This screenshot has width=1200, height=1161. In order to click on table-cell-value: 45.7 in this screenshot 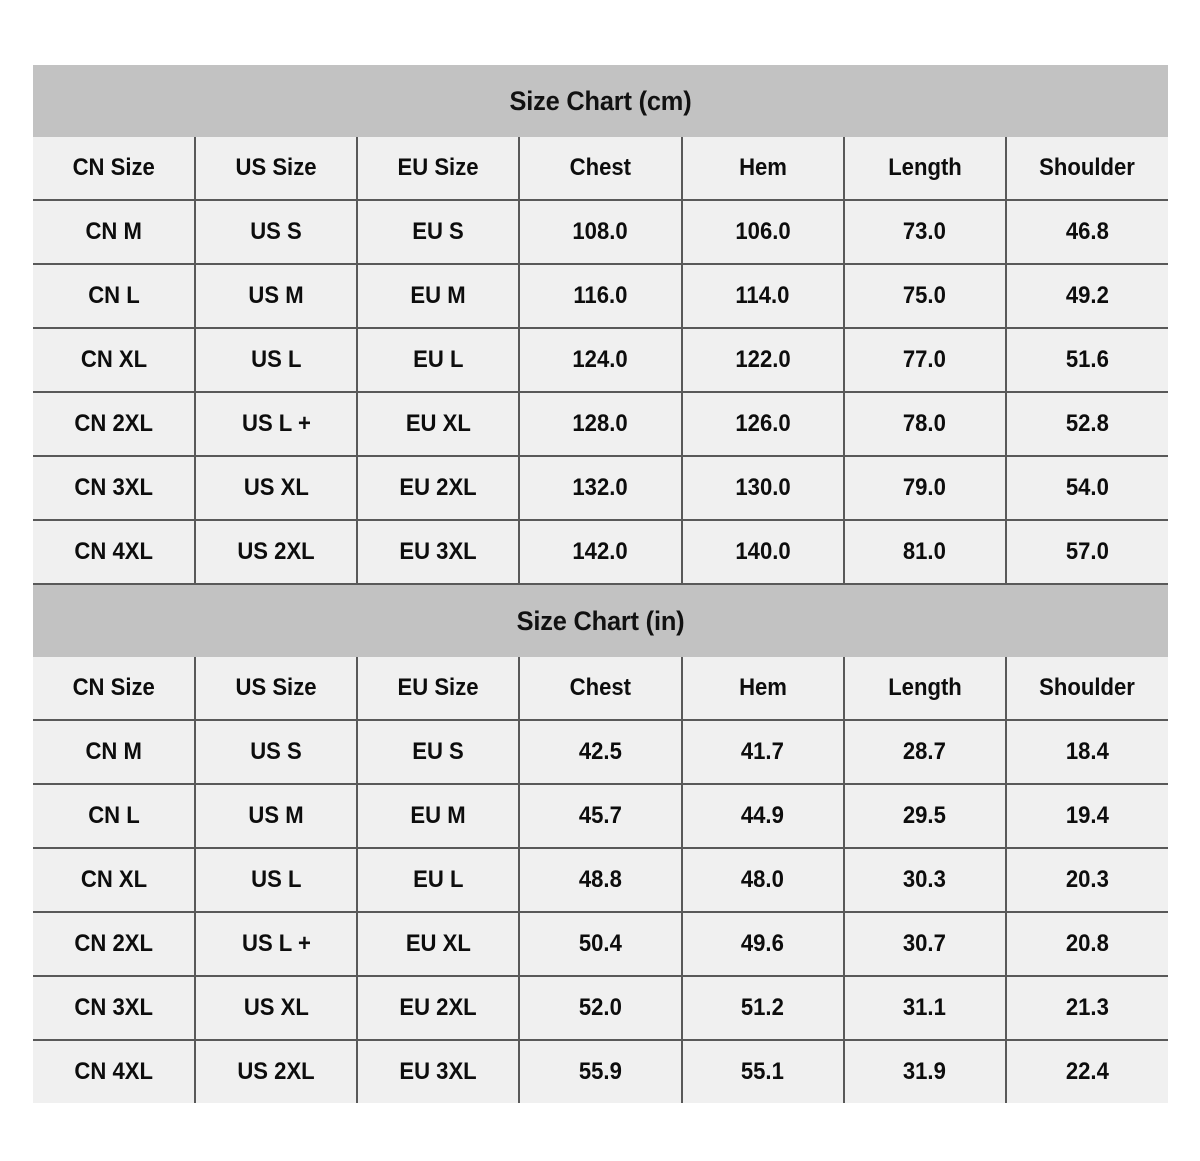, I will do `click(600, 815)`.